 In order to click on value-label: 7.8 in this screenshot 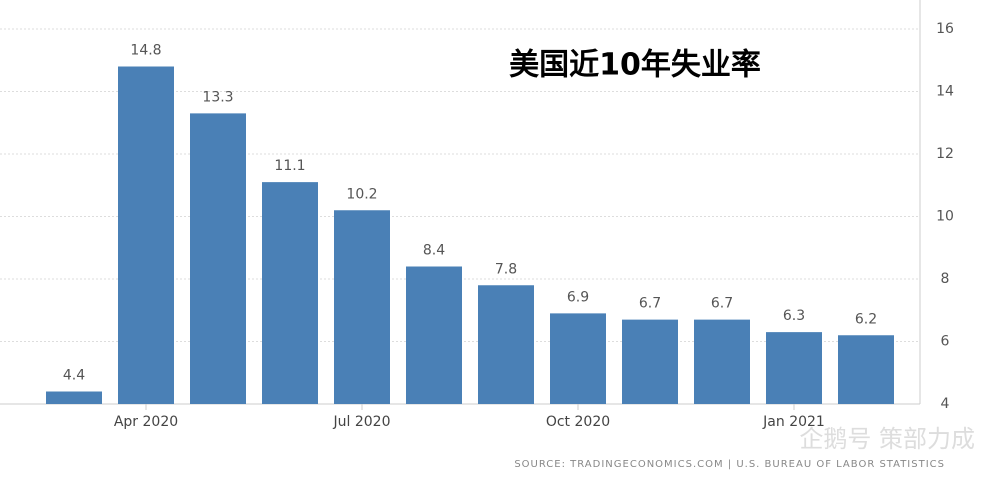, I will do `click(506, 269)`.